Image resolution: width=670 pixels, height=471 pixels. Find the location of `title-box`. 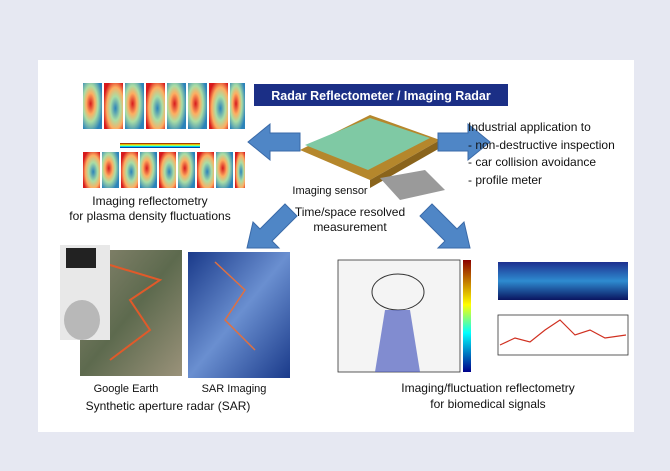

title-box is located at coordinates (381, 95).